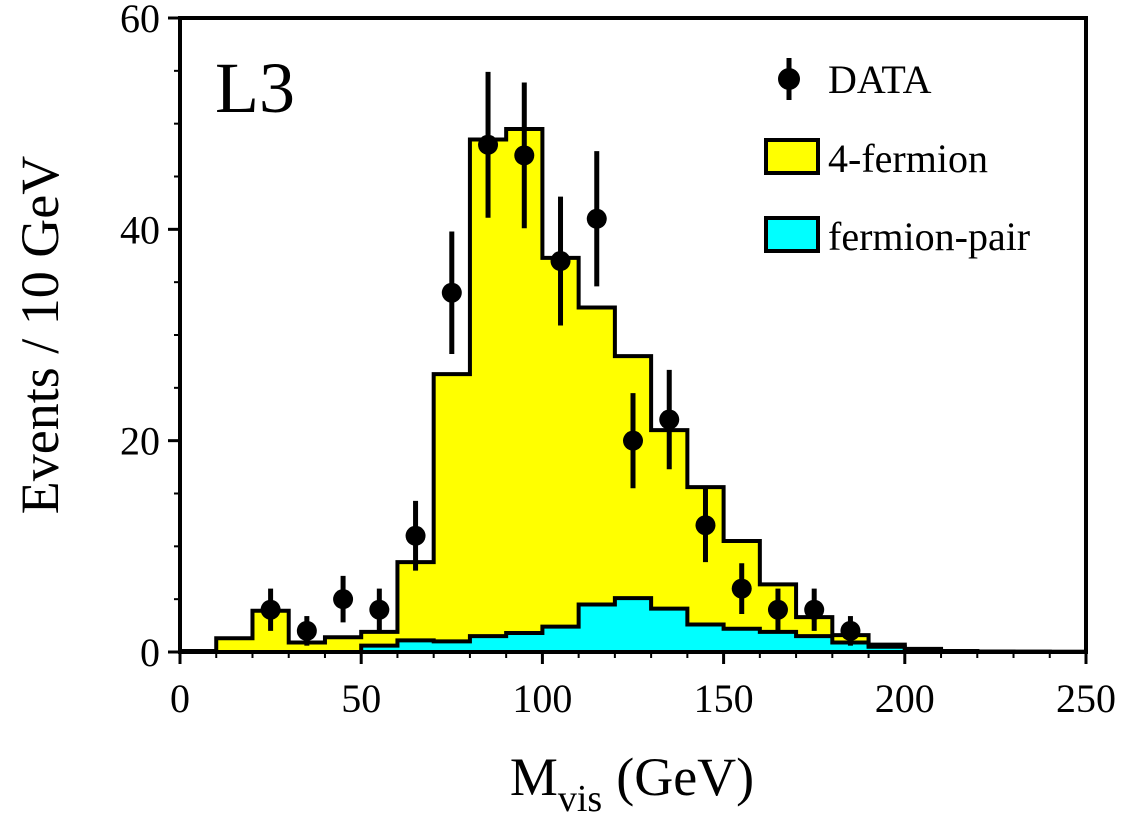 The width and height of the screenshot is (1126, 824). Describe the element at coordinates (534, 777) in the screenshot. I see `x-axis-symbol: M` at that location.